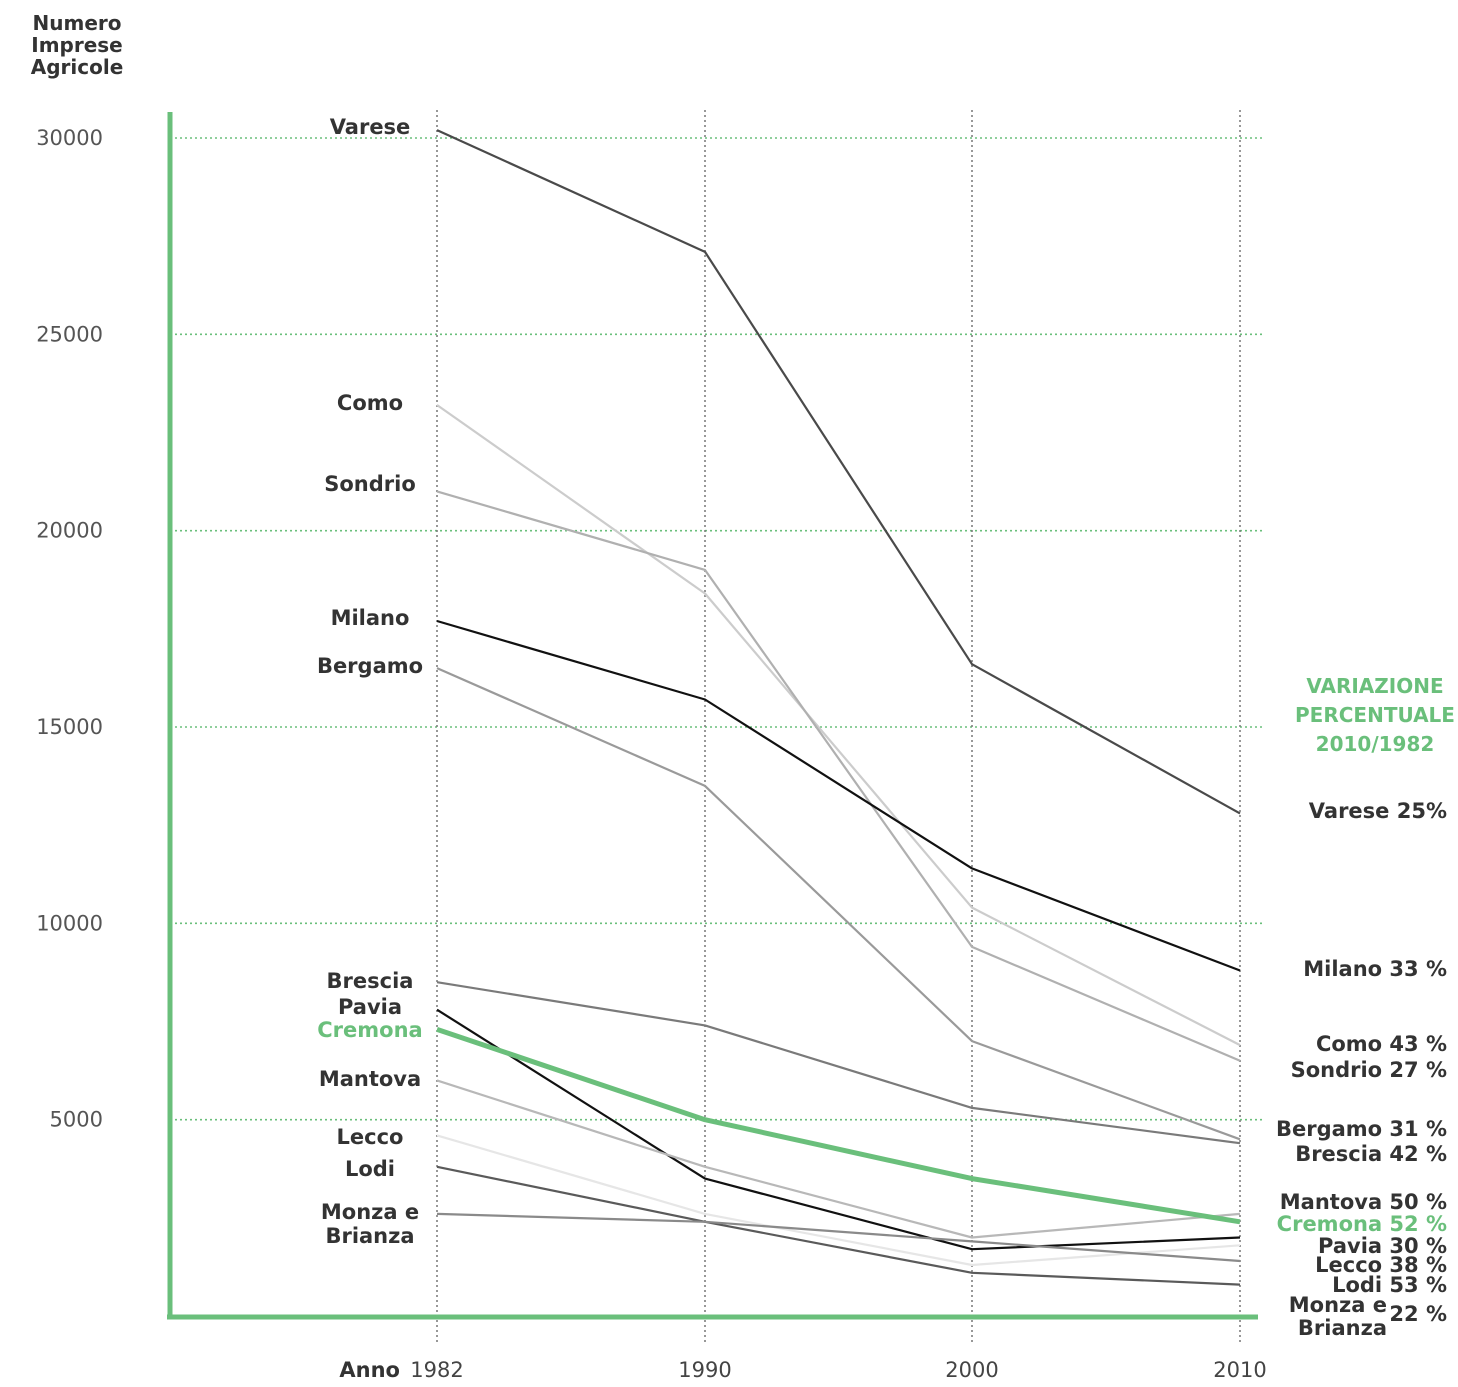 This screenshot has width=1458, height=1387. What do you see at coordinates (370, 1007) in the screenshot?
I see `left-series-label: Pavia` at bounding box center [370, 1007].